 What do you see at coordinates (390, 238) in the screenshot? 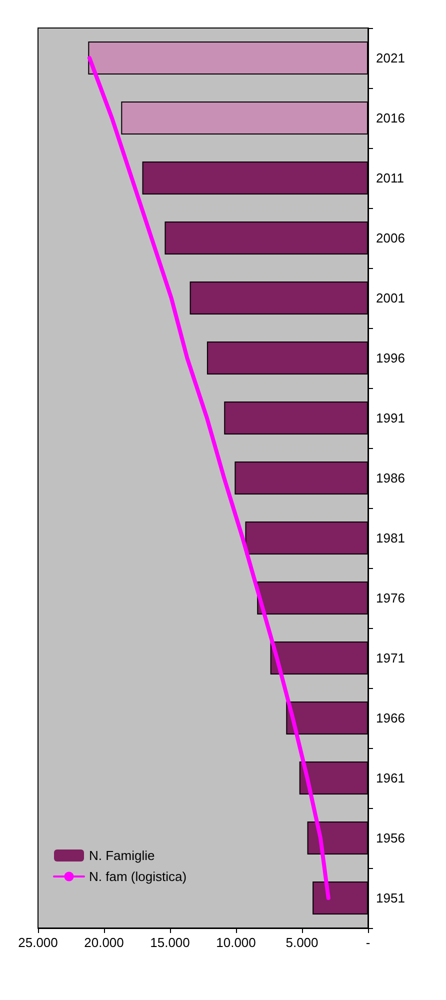
I see `y-tick-label: 2006` at bounding box center [390, 238].